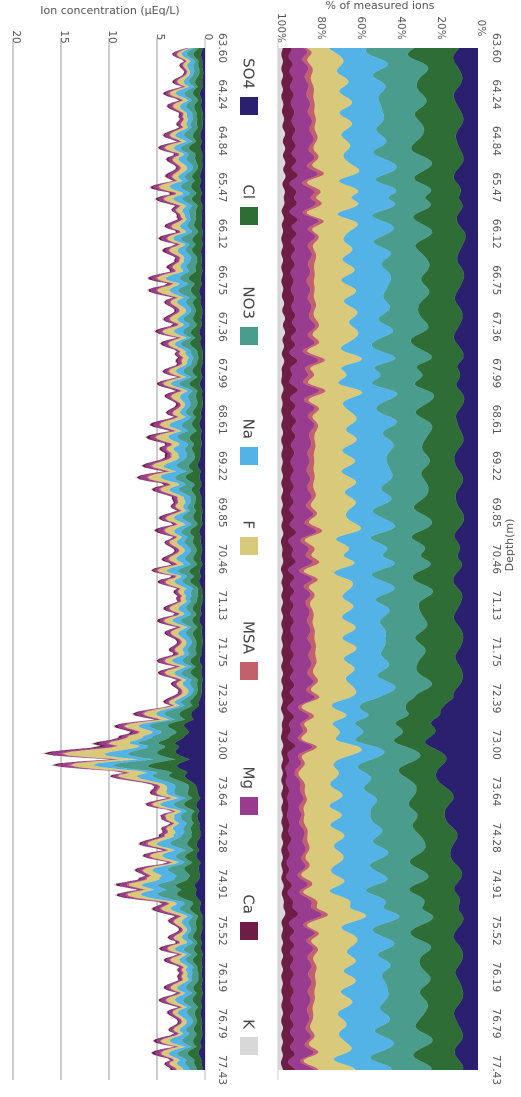  I want to click on depth-tick-left-72.39: 72.39, so click(222, 698).